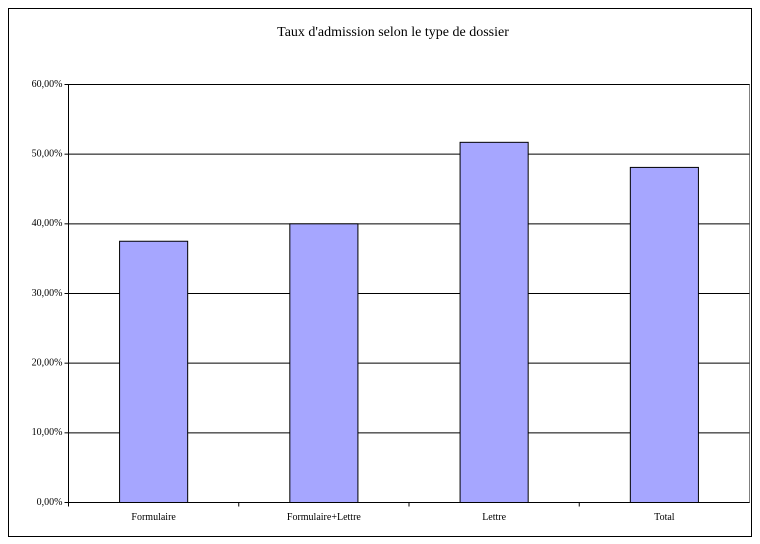 The height and width of the screenshot is (544, 760). What do you see at coordinates (153, 517) in the screenshot?
I see `x-tick-label: Formulaire` at bounding box center [153, 517].